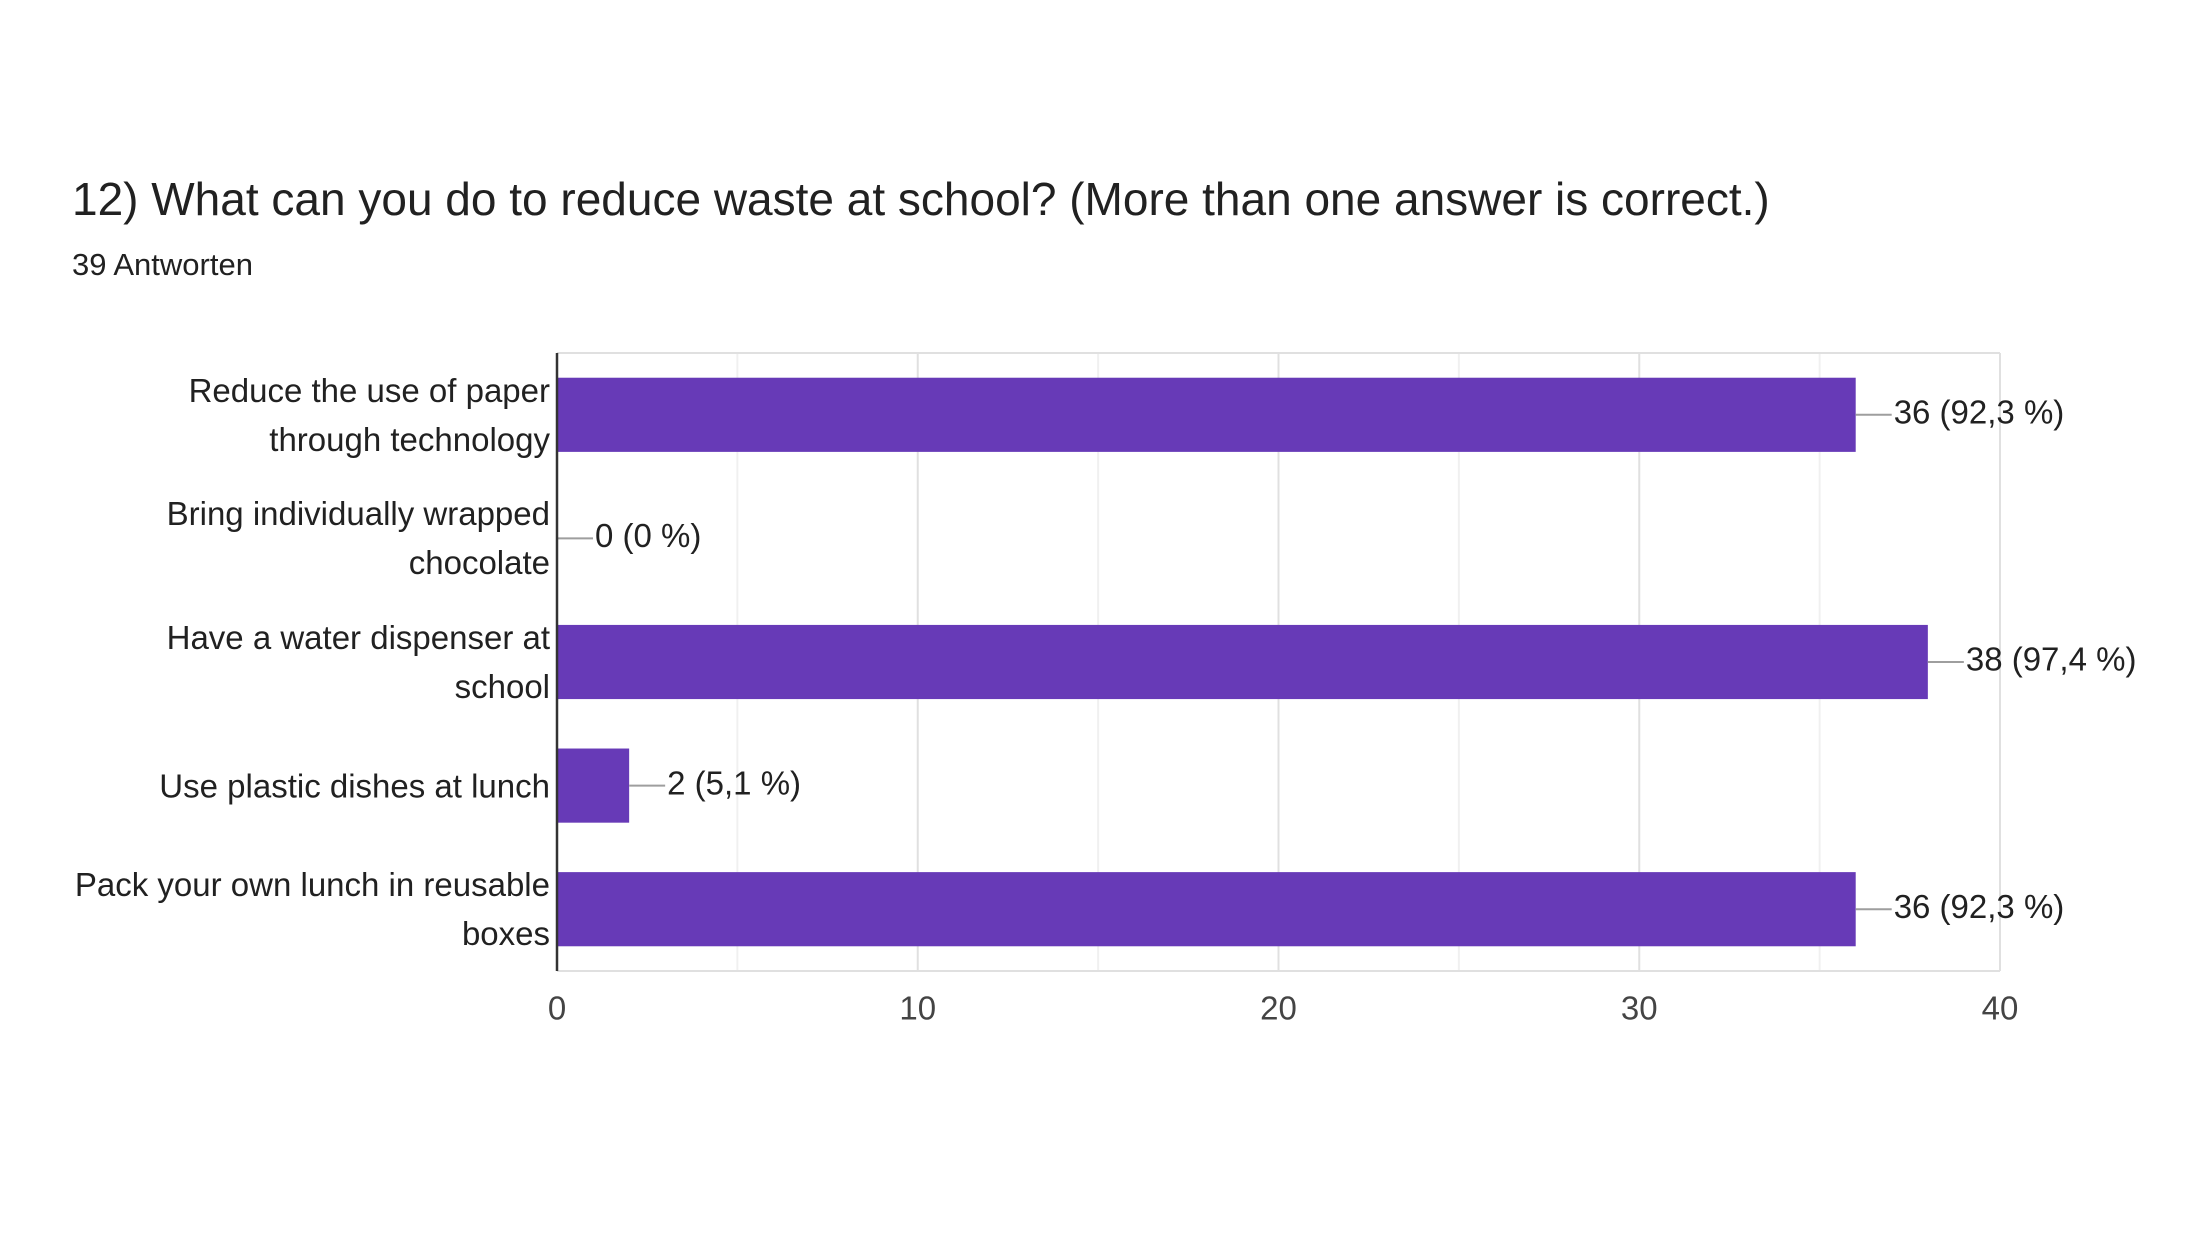 This screenshot has height=1238, width=2200. What do you see at coordinates (358, 662) in the screenshot?
I see `y-tick-label: Have a water dispenser at school` at bounding box center [358, 662].